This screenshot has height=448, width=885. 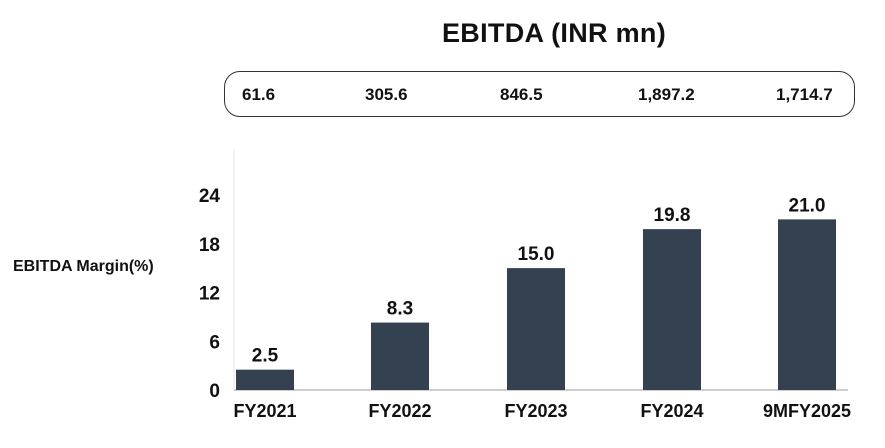 I want to click on x-tick-label: FY2022, so click(x=399, y=411).